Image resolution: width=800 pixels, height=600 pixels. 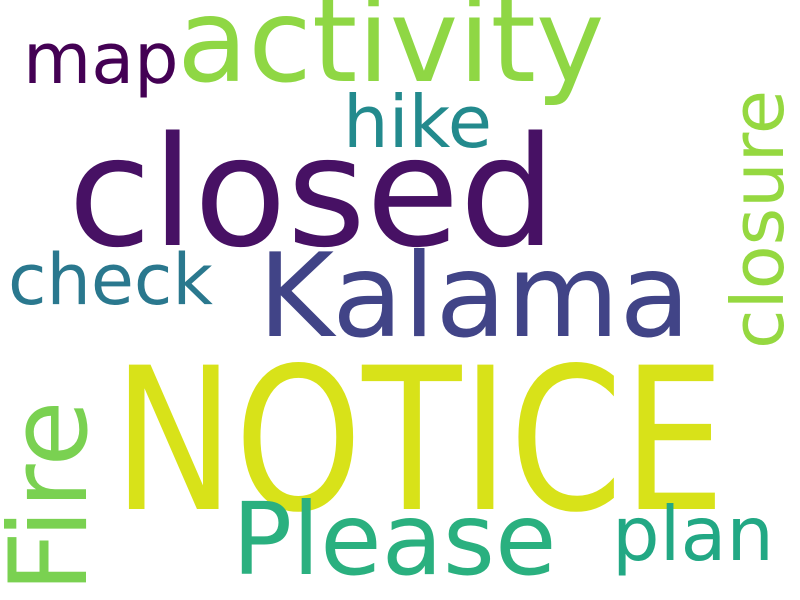 I want to click on word-plan: plan, so click(x=693, y=534).